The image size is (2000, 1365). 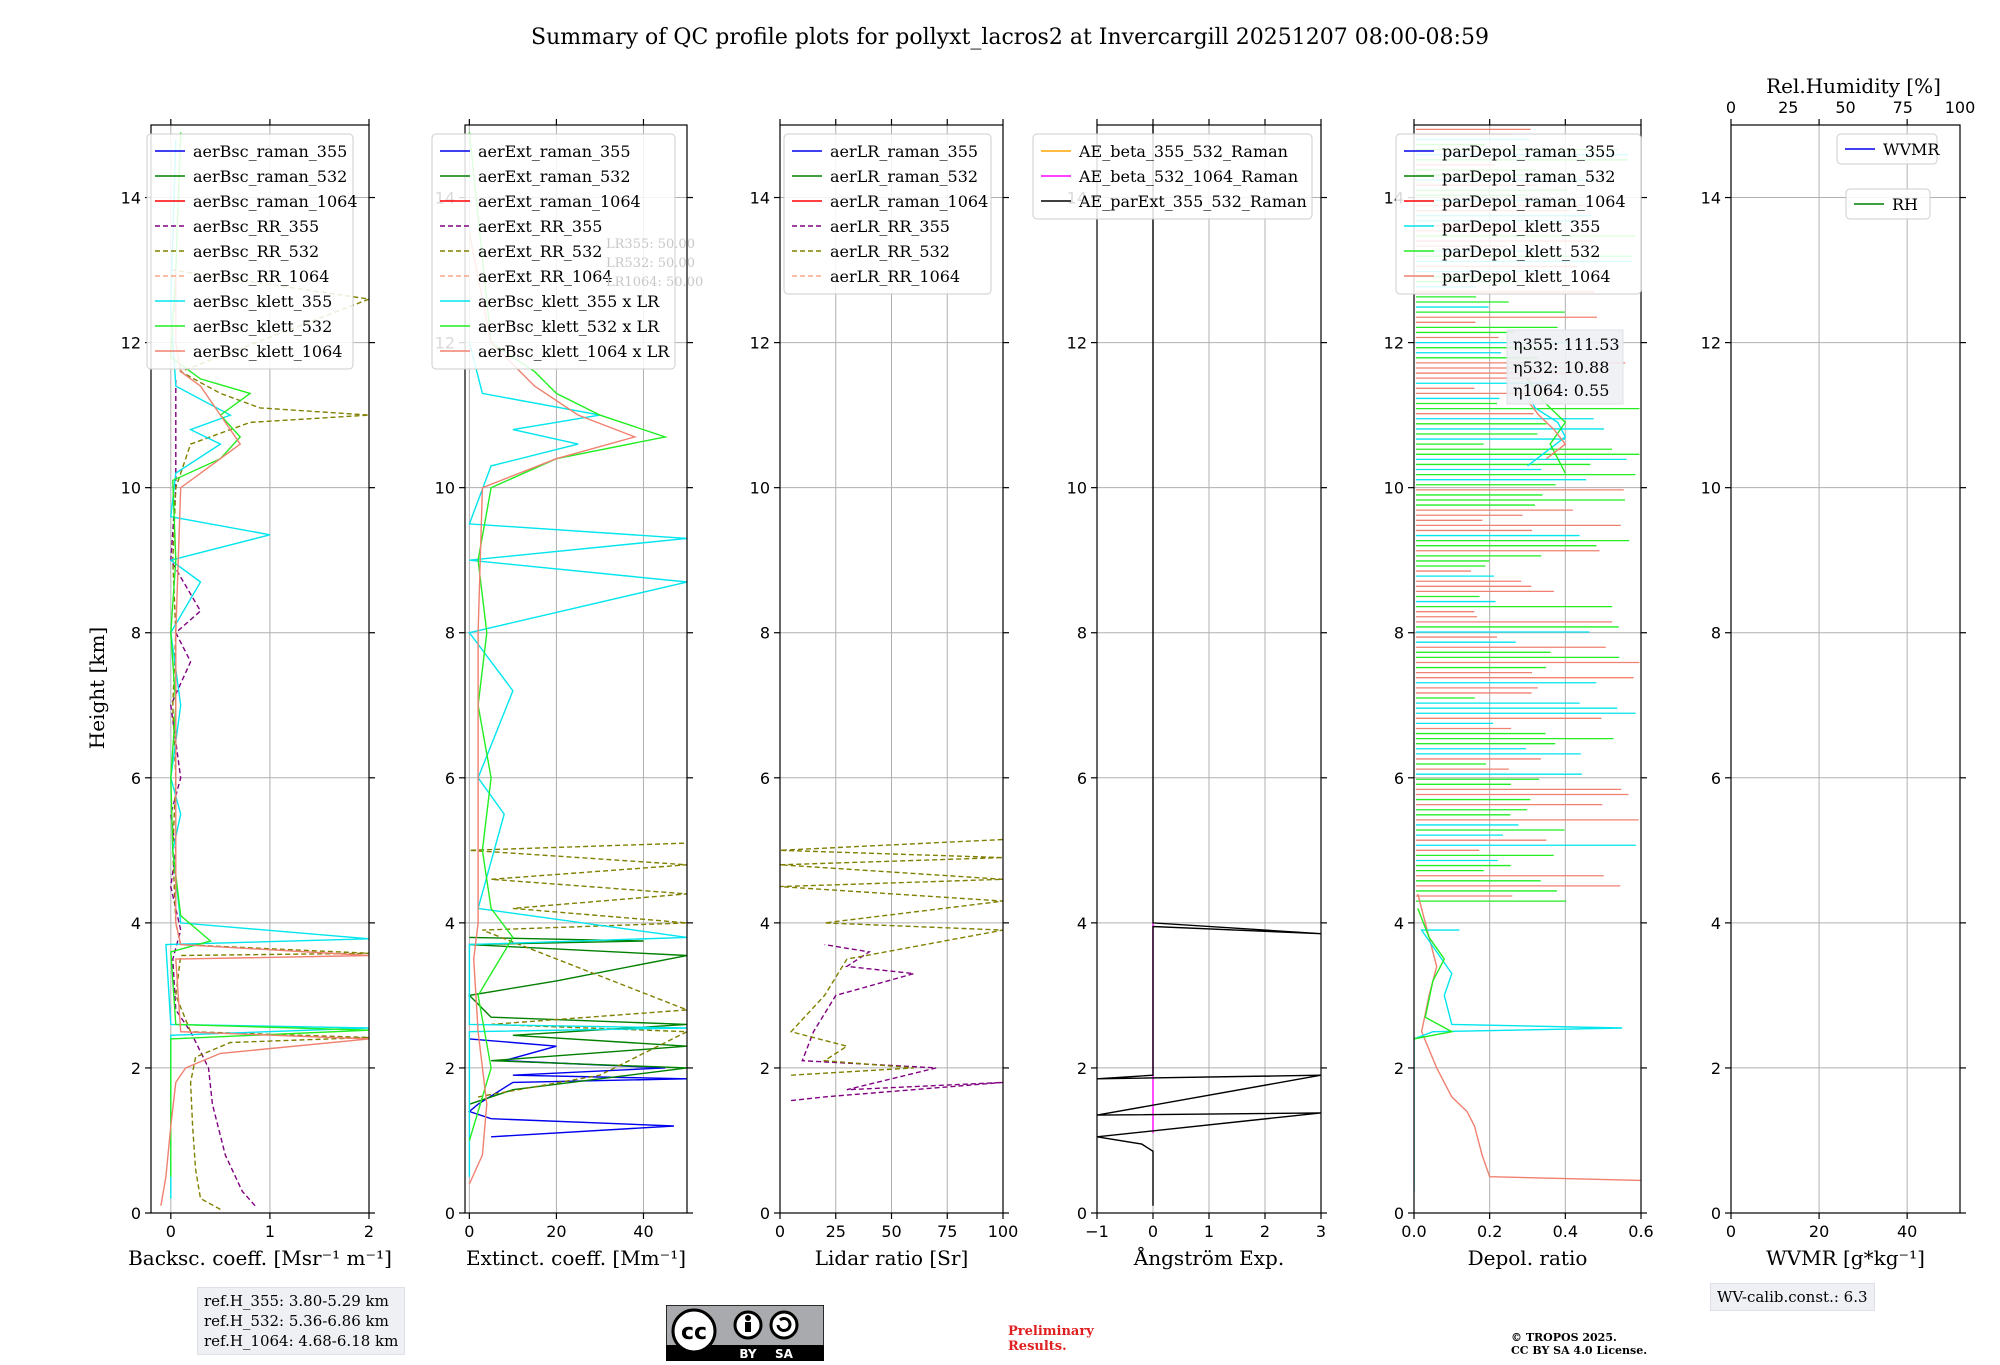 What do you see at coordinates (1716, 923) in the screenshot?
I see `ytick-label: 4` at bounding box center [1716, 923].